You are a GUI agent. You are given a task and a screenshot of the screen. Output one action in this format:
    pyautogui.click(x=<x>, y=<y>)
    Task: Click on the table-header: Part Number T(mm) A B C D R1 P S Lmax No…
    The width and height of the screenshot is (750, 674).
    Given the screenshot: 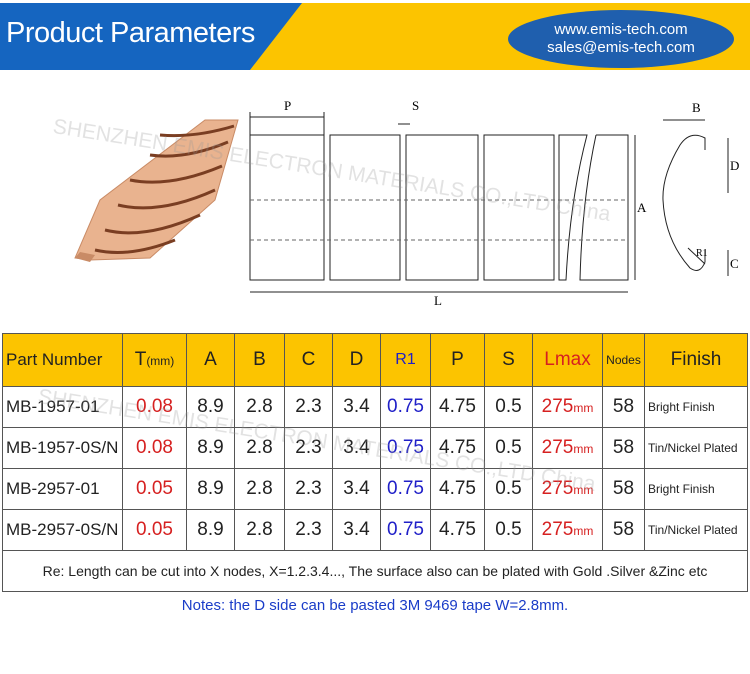 What is the action you would take?
    pyautogui.click(x=375, y=360)
    